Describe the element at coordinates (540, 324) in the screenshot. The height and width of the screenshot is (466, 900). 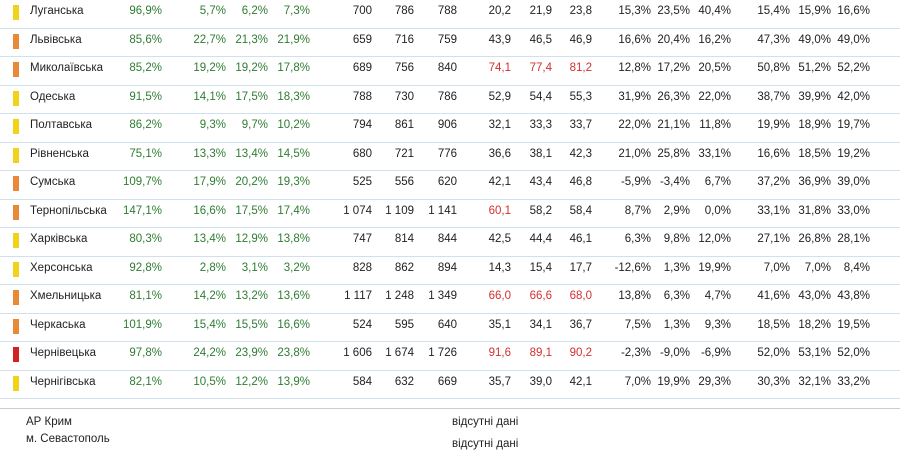
I see `table-cell: 34,1` at that location.